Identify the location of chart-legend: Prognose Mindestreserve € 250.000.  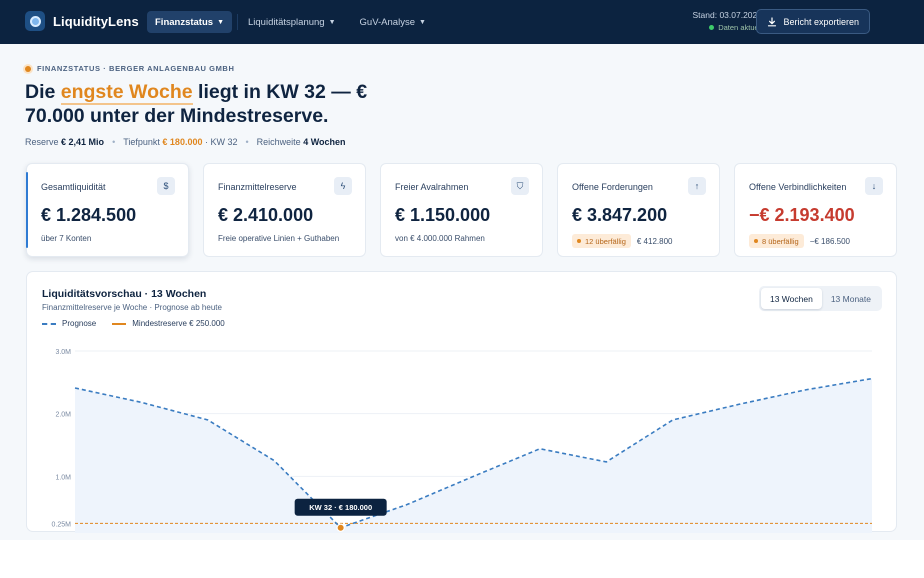
(133, 323).